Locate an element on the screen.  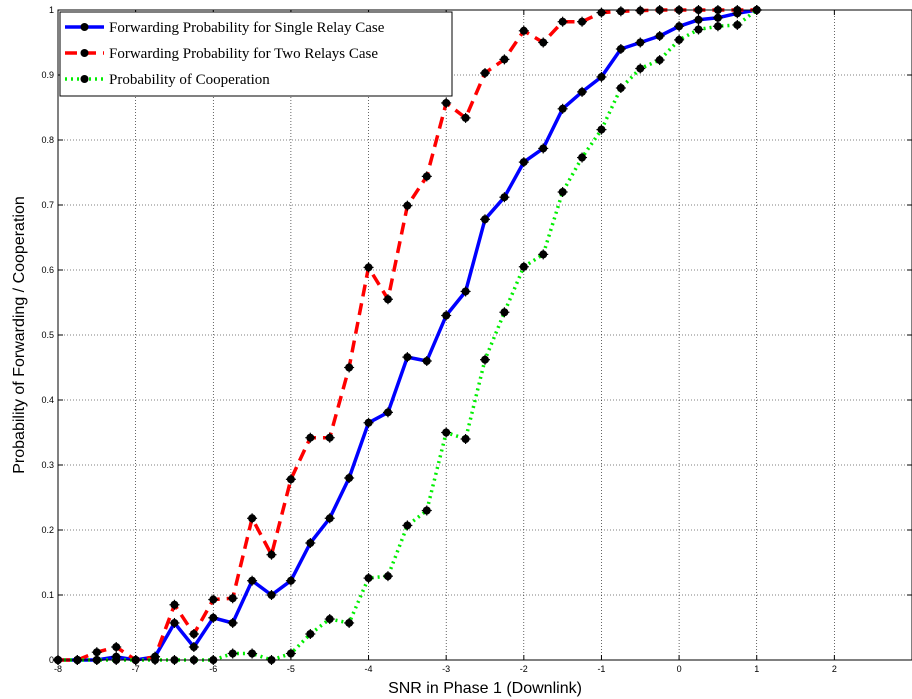
x-tick-label: -7 is located at coordinates (136, 669).